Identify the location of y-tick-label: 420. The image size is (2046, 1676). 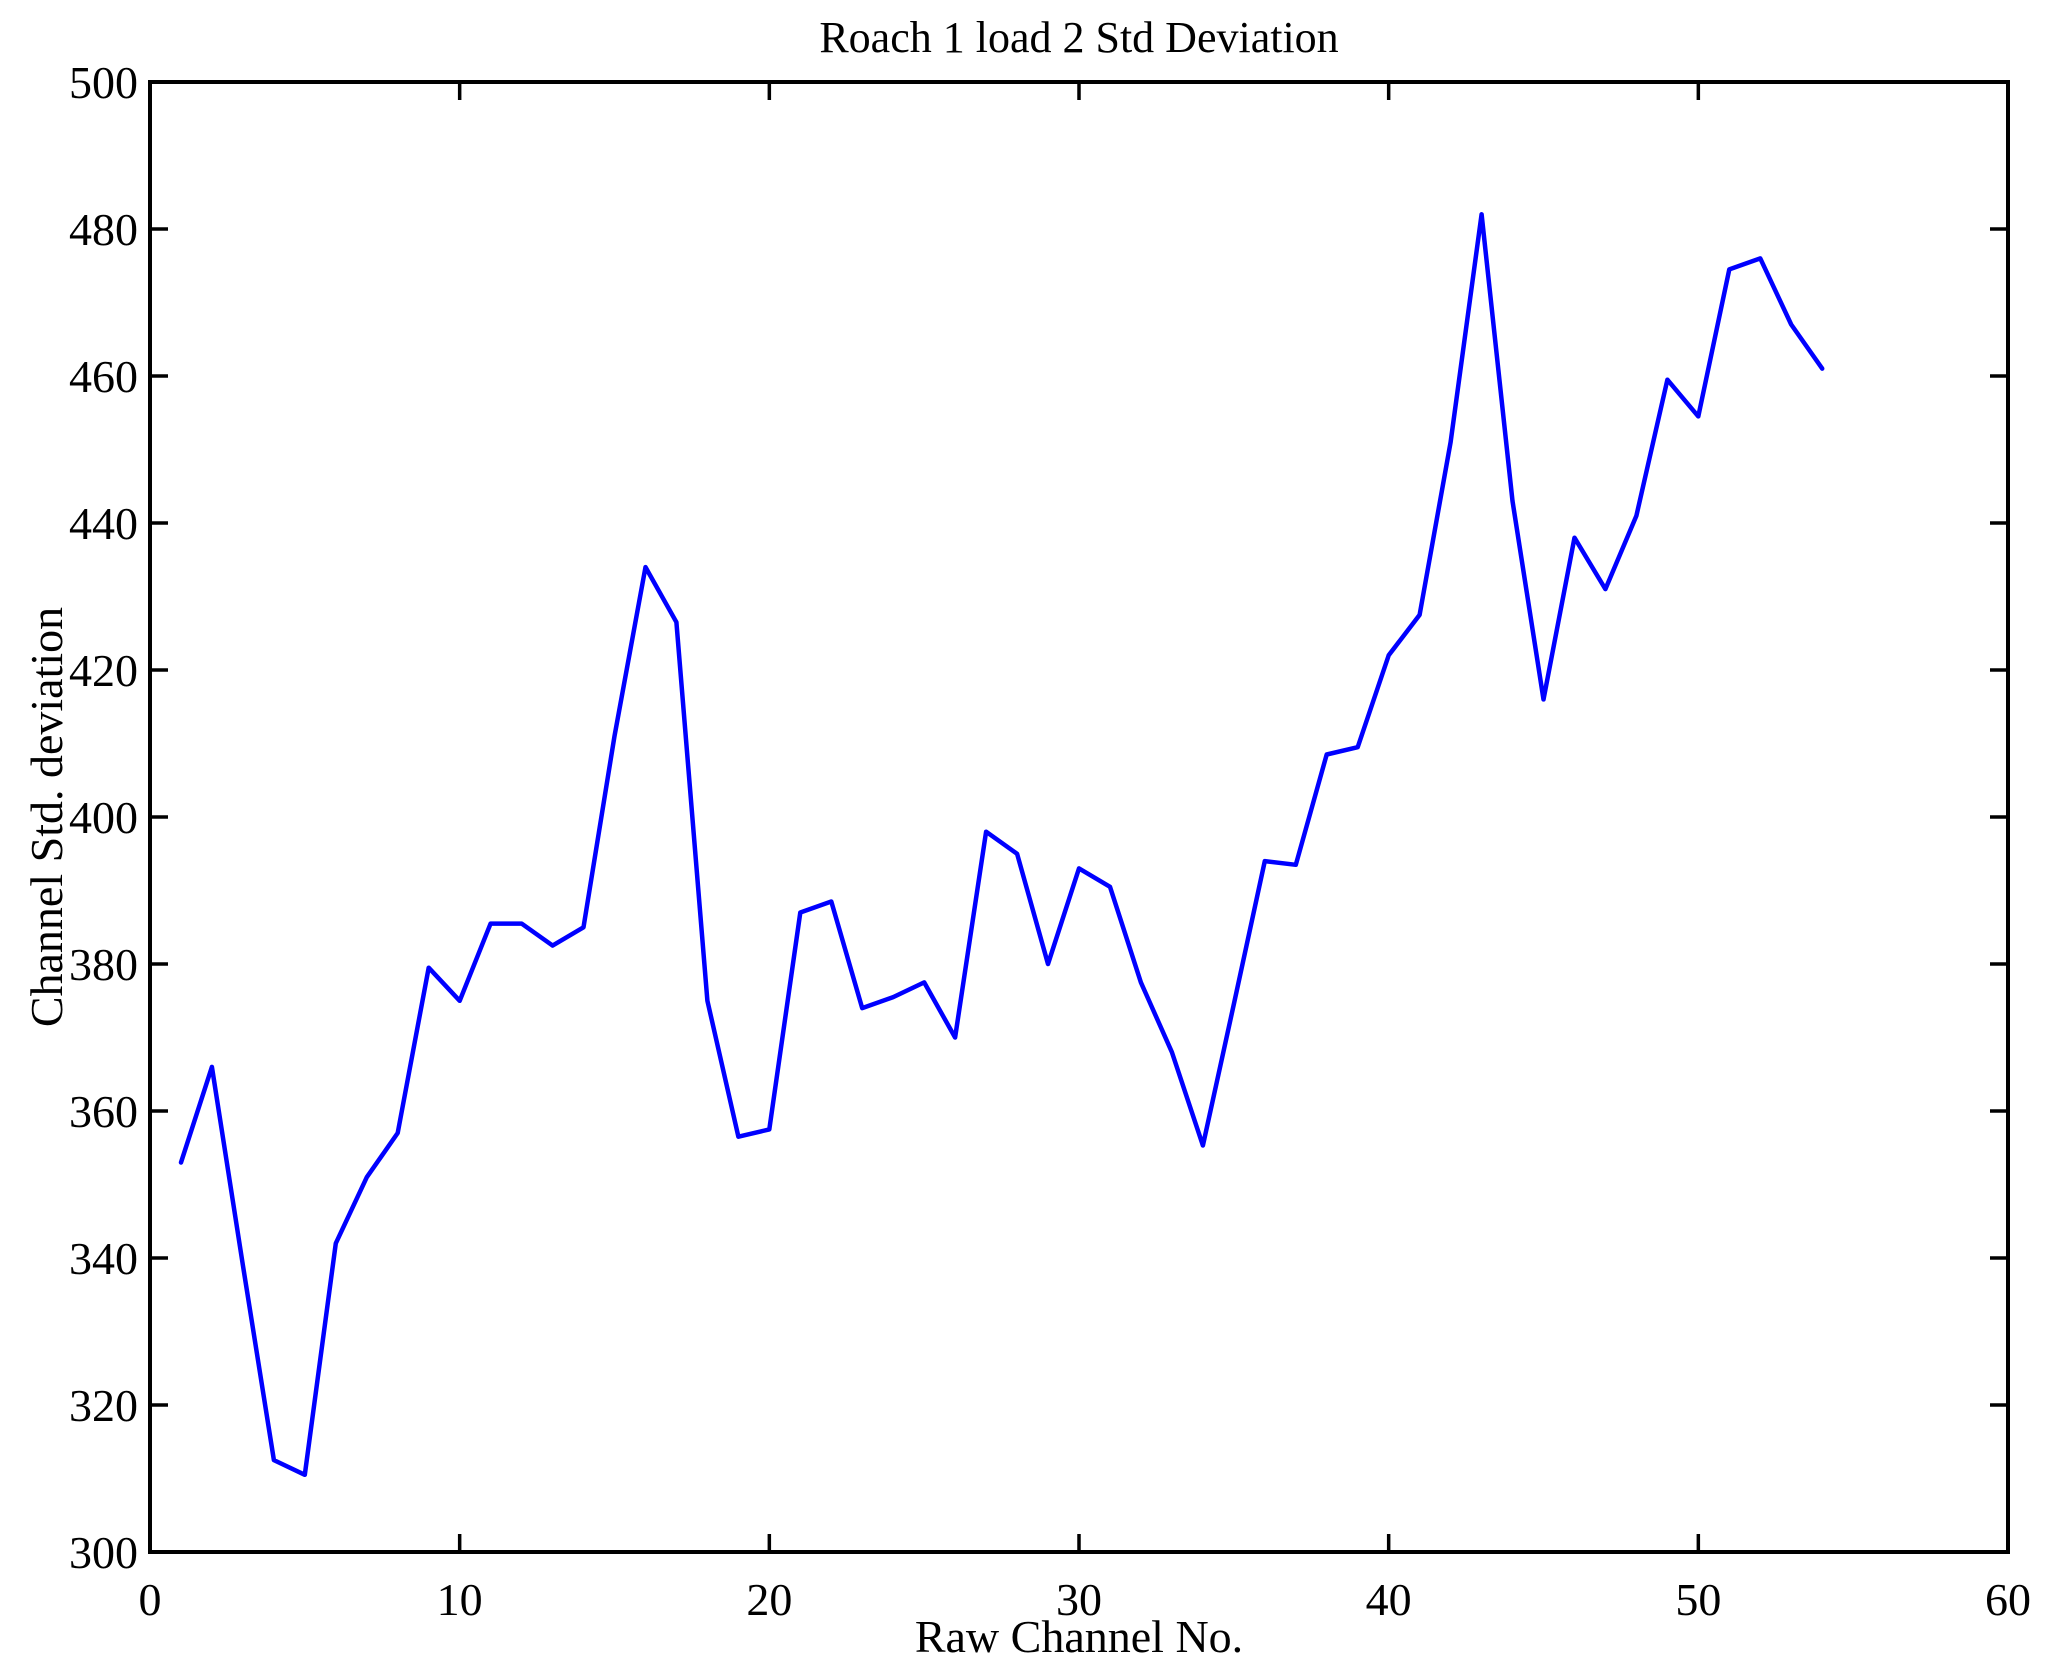
(103, 670).